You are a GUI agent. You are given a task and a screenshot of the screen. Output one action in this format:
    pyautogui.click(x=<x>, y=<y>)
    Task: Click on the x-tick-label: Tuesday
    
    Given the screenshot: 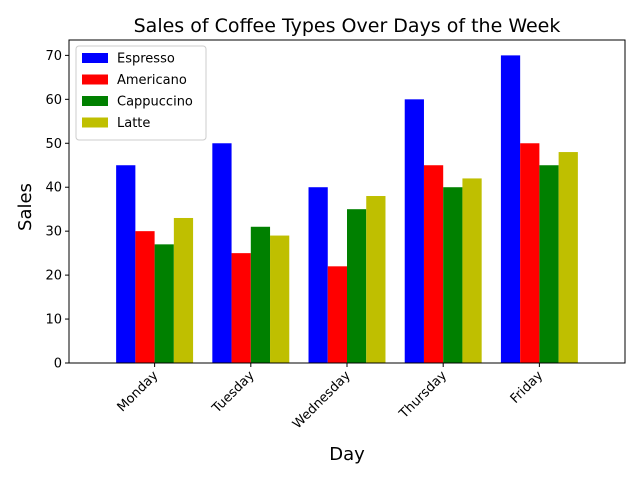 What is the action you would take?
    pyautogui.click(x=233, y=392)
    